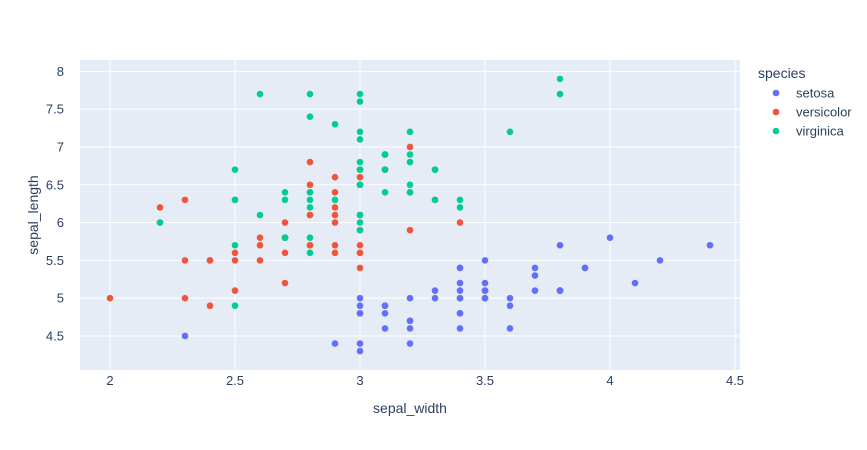 The height and width of the screenshot is (450, 867). What do you see at coordinates (60, 71) in the screenshot?
I see `y-tick-label: 8` at bounding box center [60, 71].